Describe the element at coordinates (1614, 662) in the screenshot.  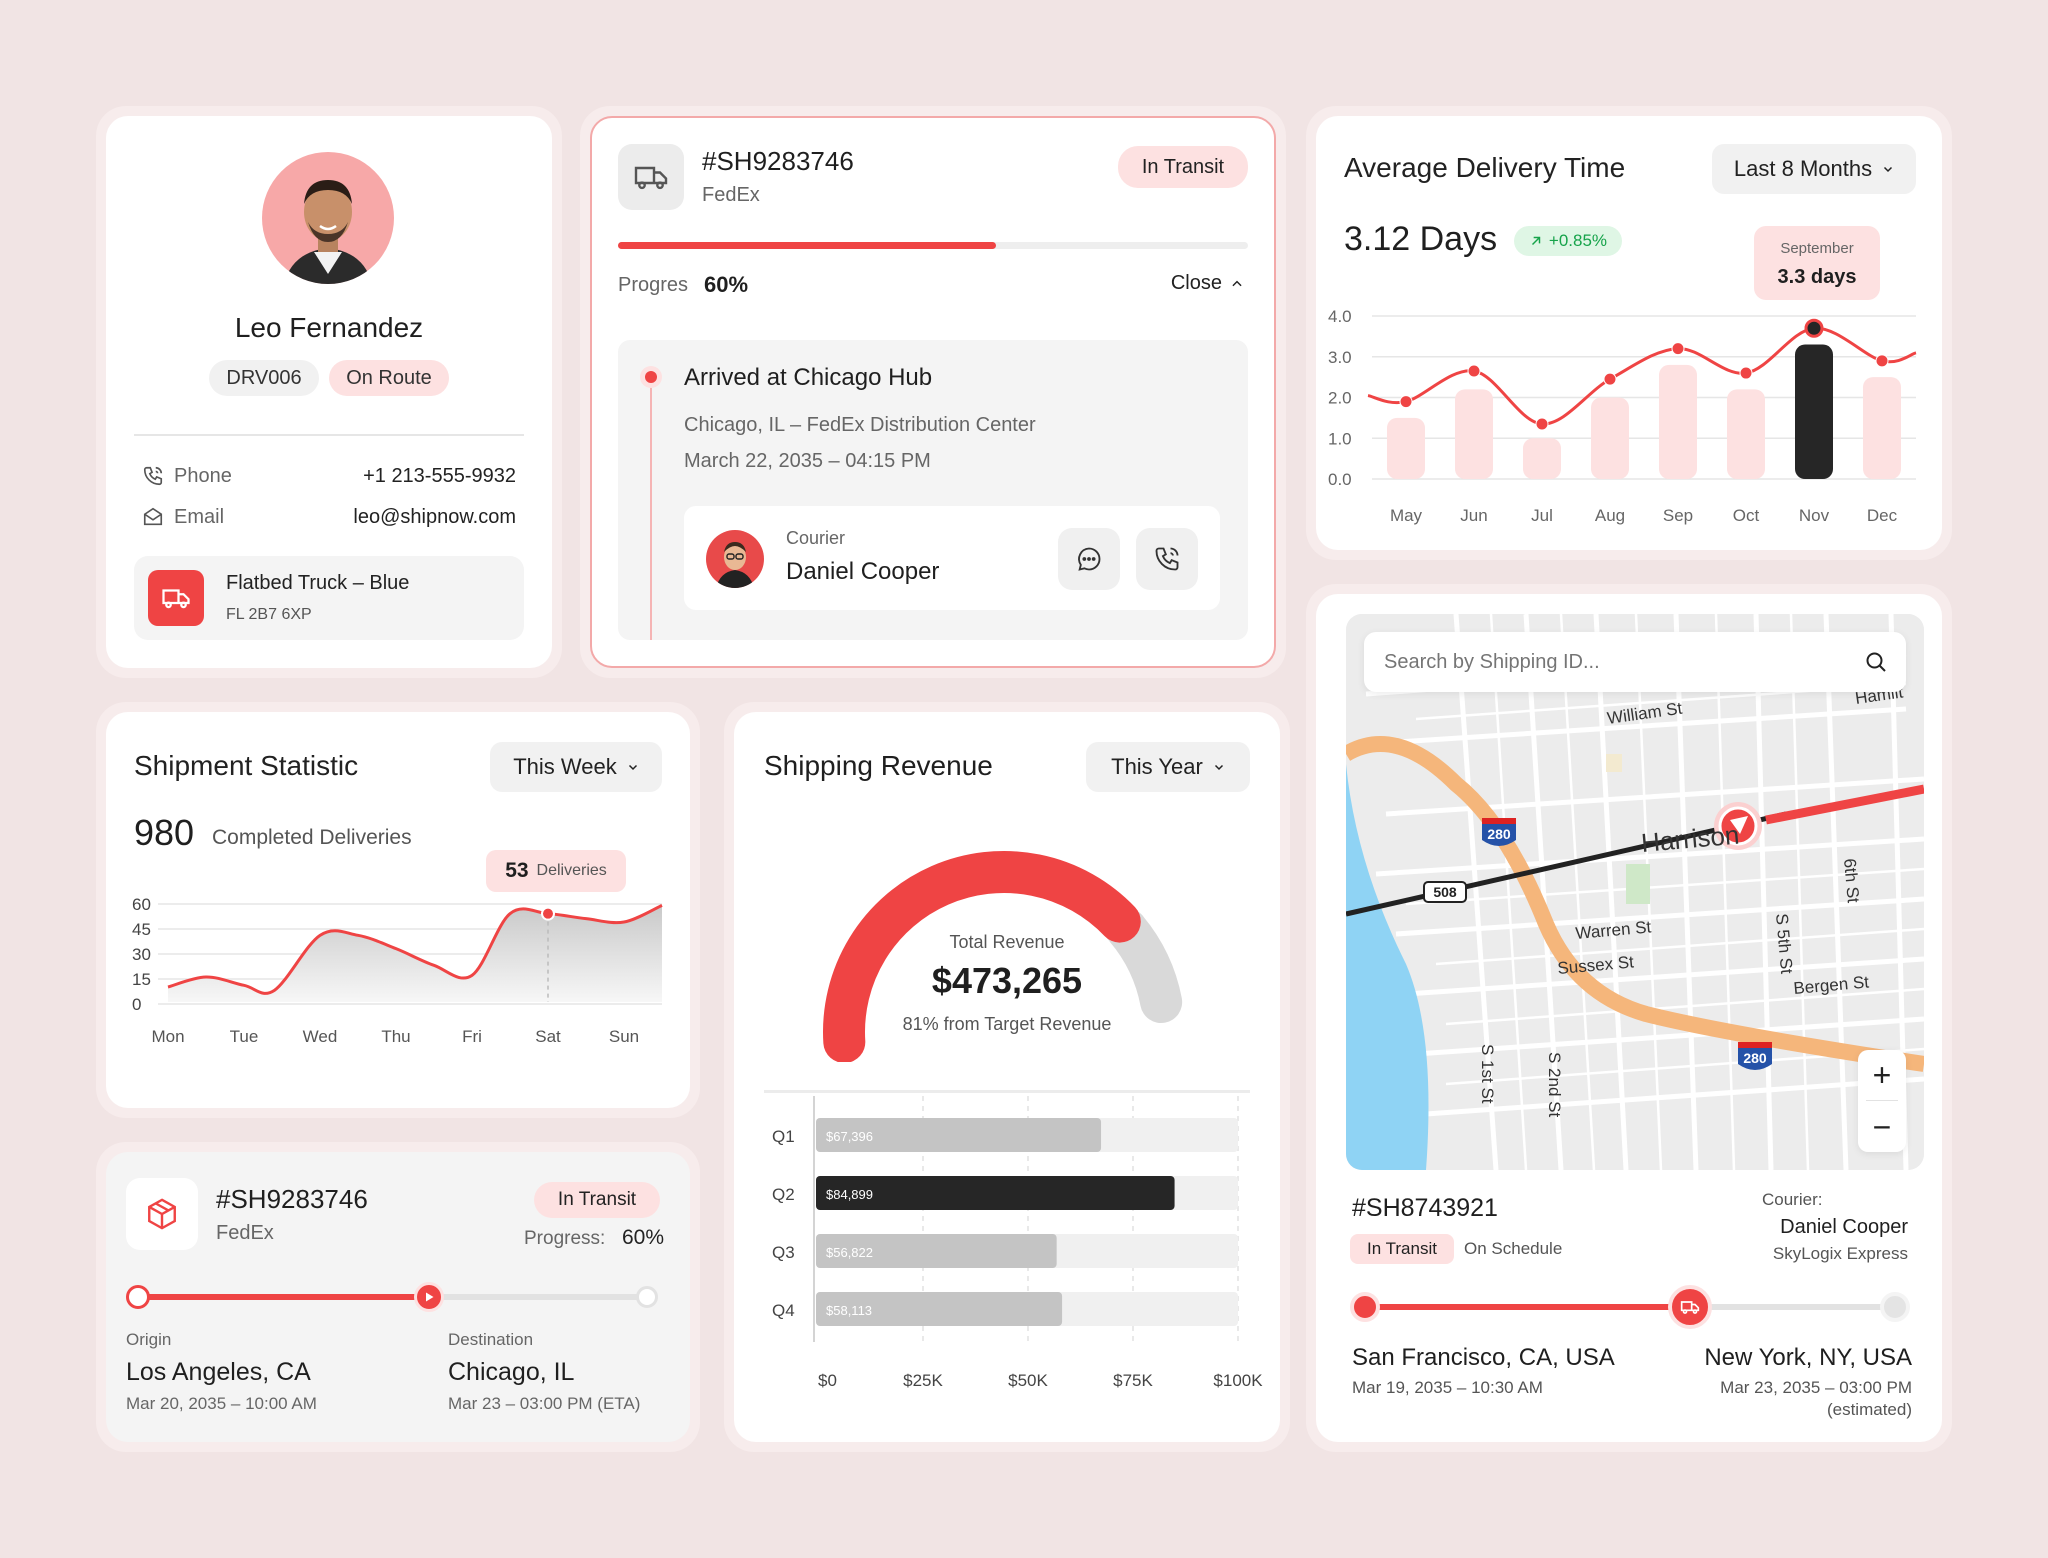
I see `search-input` at that location.